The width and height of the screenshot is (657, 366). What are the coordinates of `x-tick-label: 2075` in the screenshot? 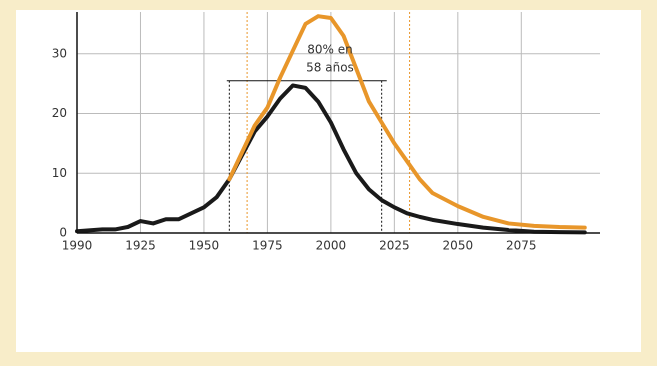 It's located at (521, 246).